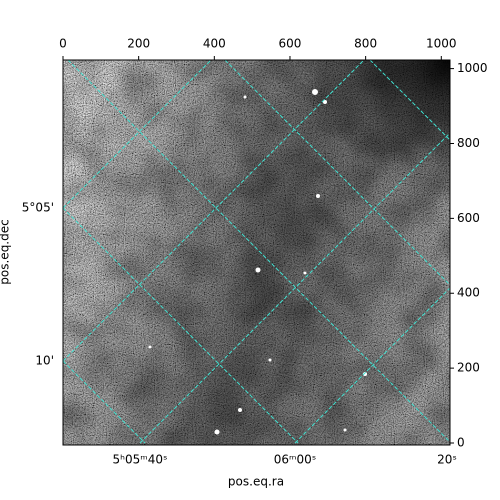  Describe the element at coordinates (138, 44) in the screenshot. I see `x-tick-label: 200` at that location.